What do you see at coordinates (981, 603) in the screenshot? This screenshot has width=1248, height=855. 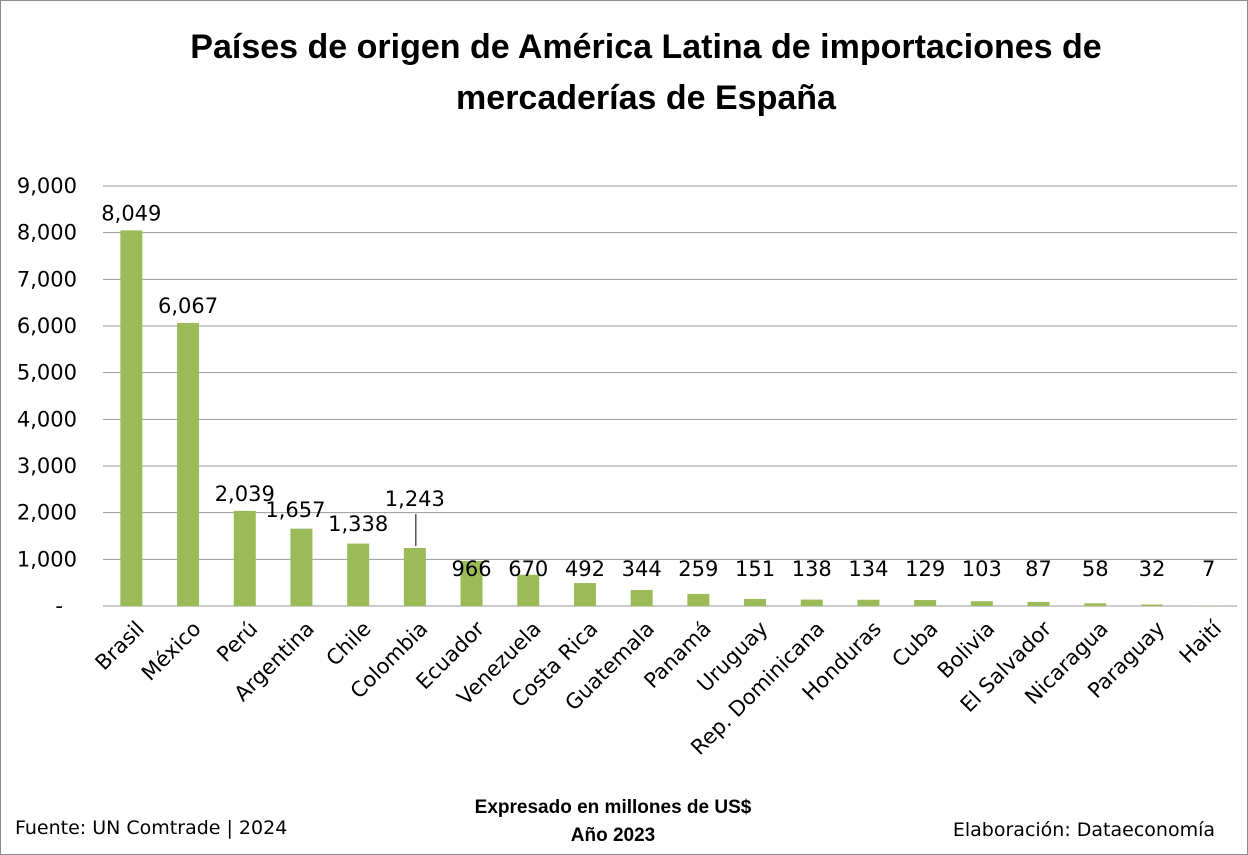 I see `bar-bolivia` at bounding box center [981, 603].